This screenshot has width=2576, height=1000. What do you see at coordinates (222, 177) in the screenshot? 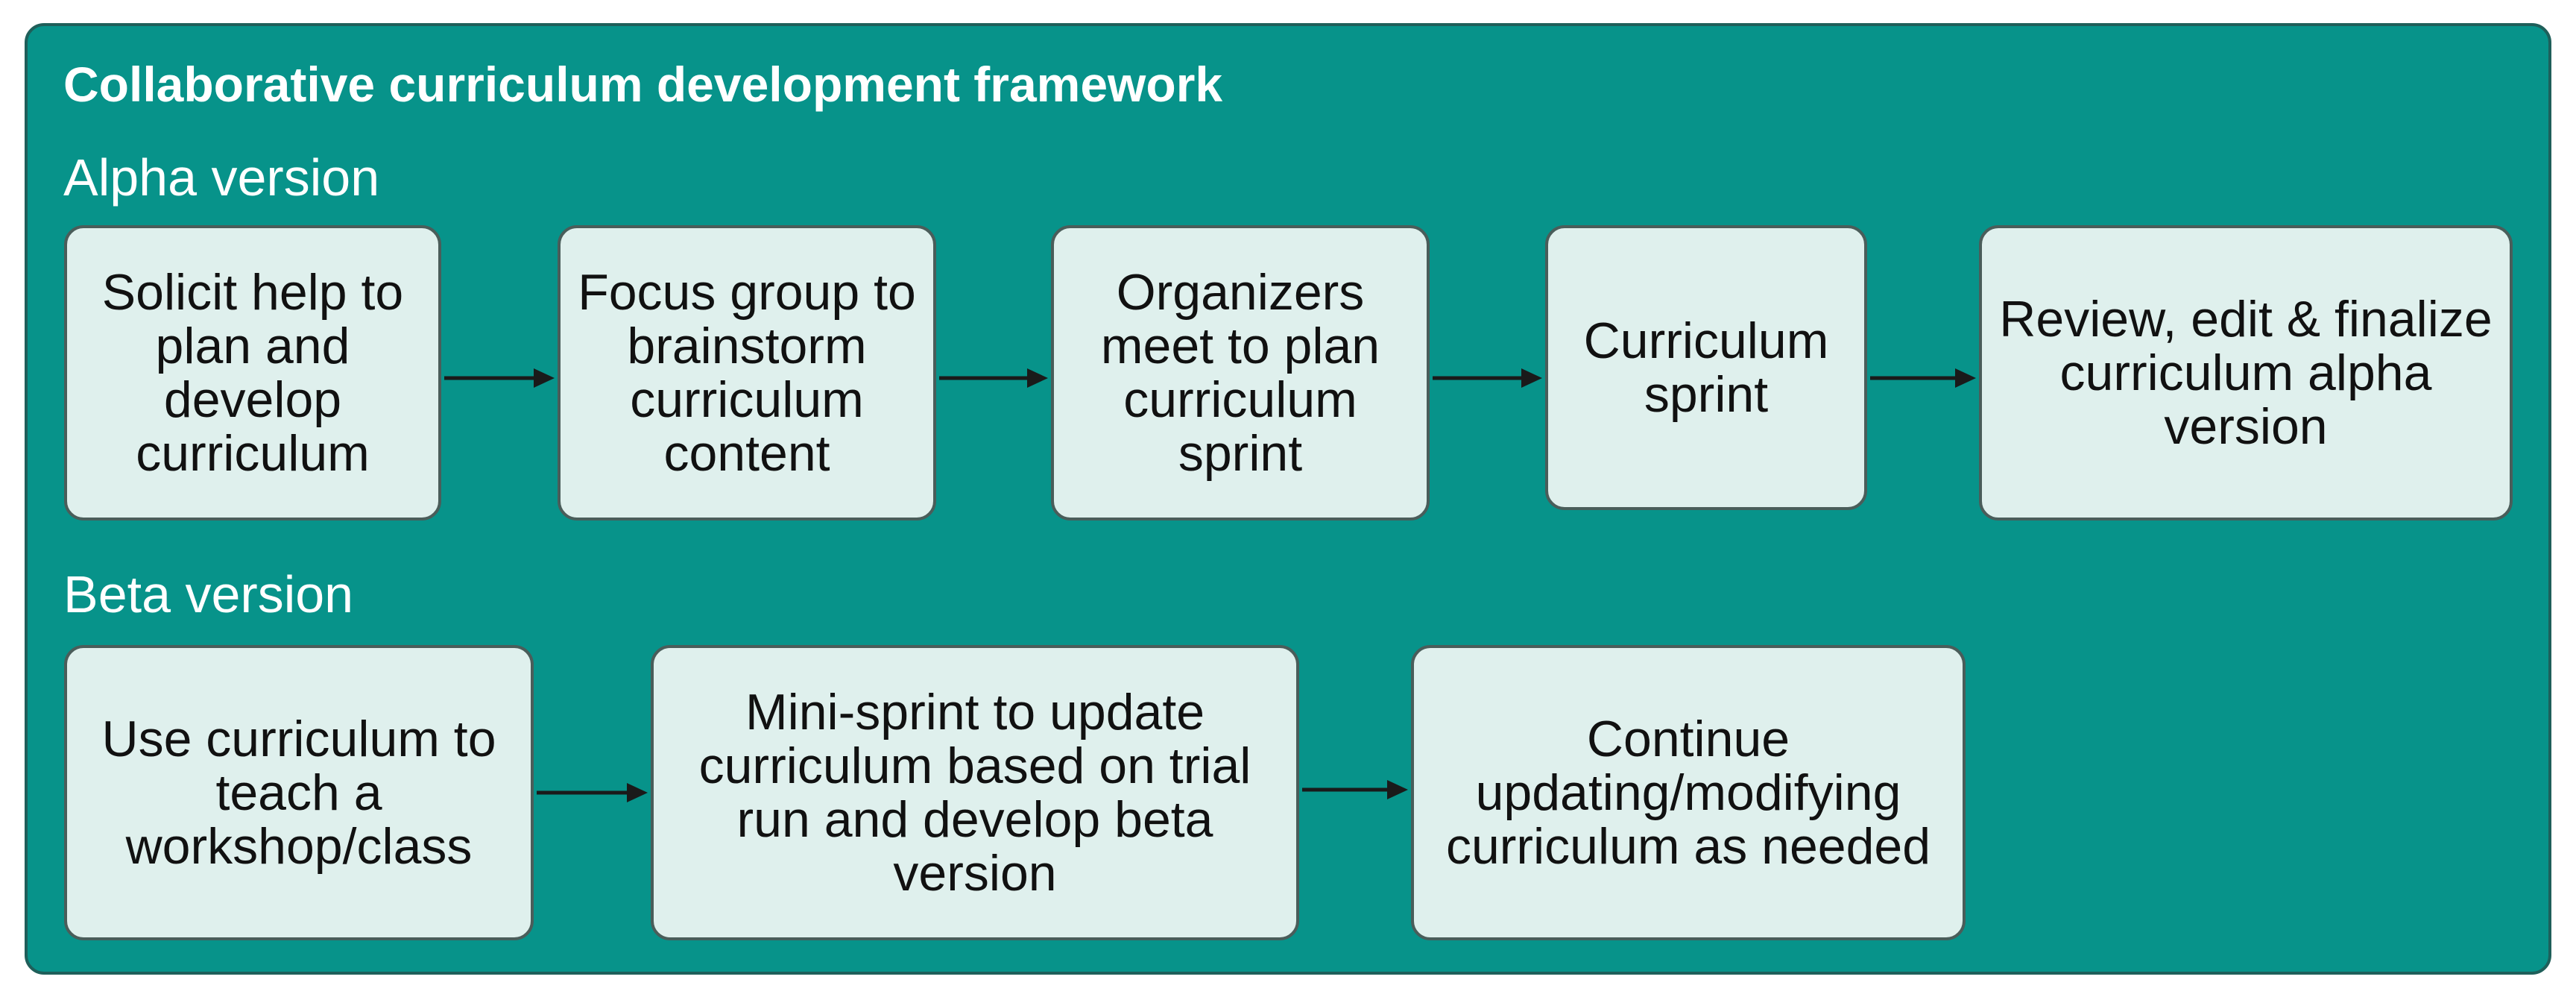
I see `alpha-section-label: Alpha version` at bounding box center [222, 177].